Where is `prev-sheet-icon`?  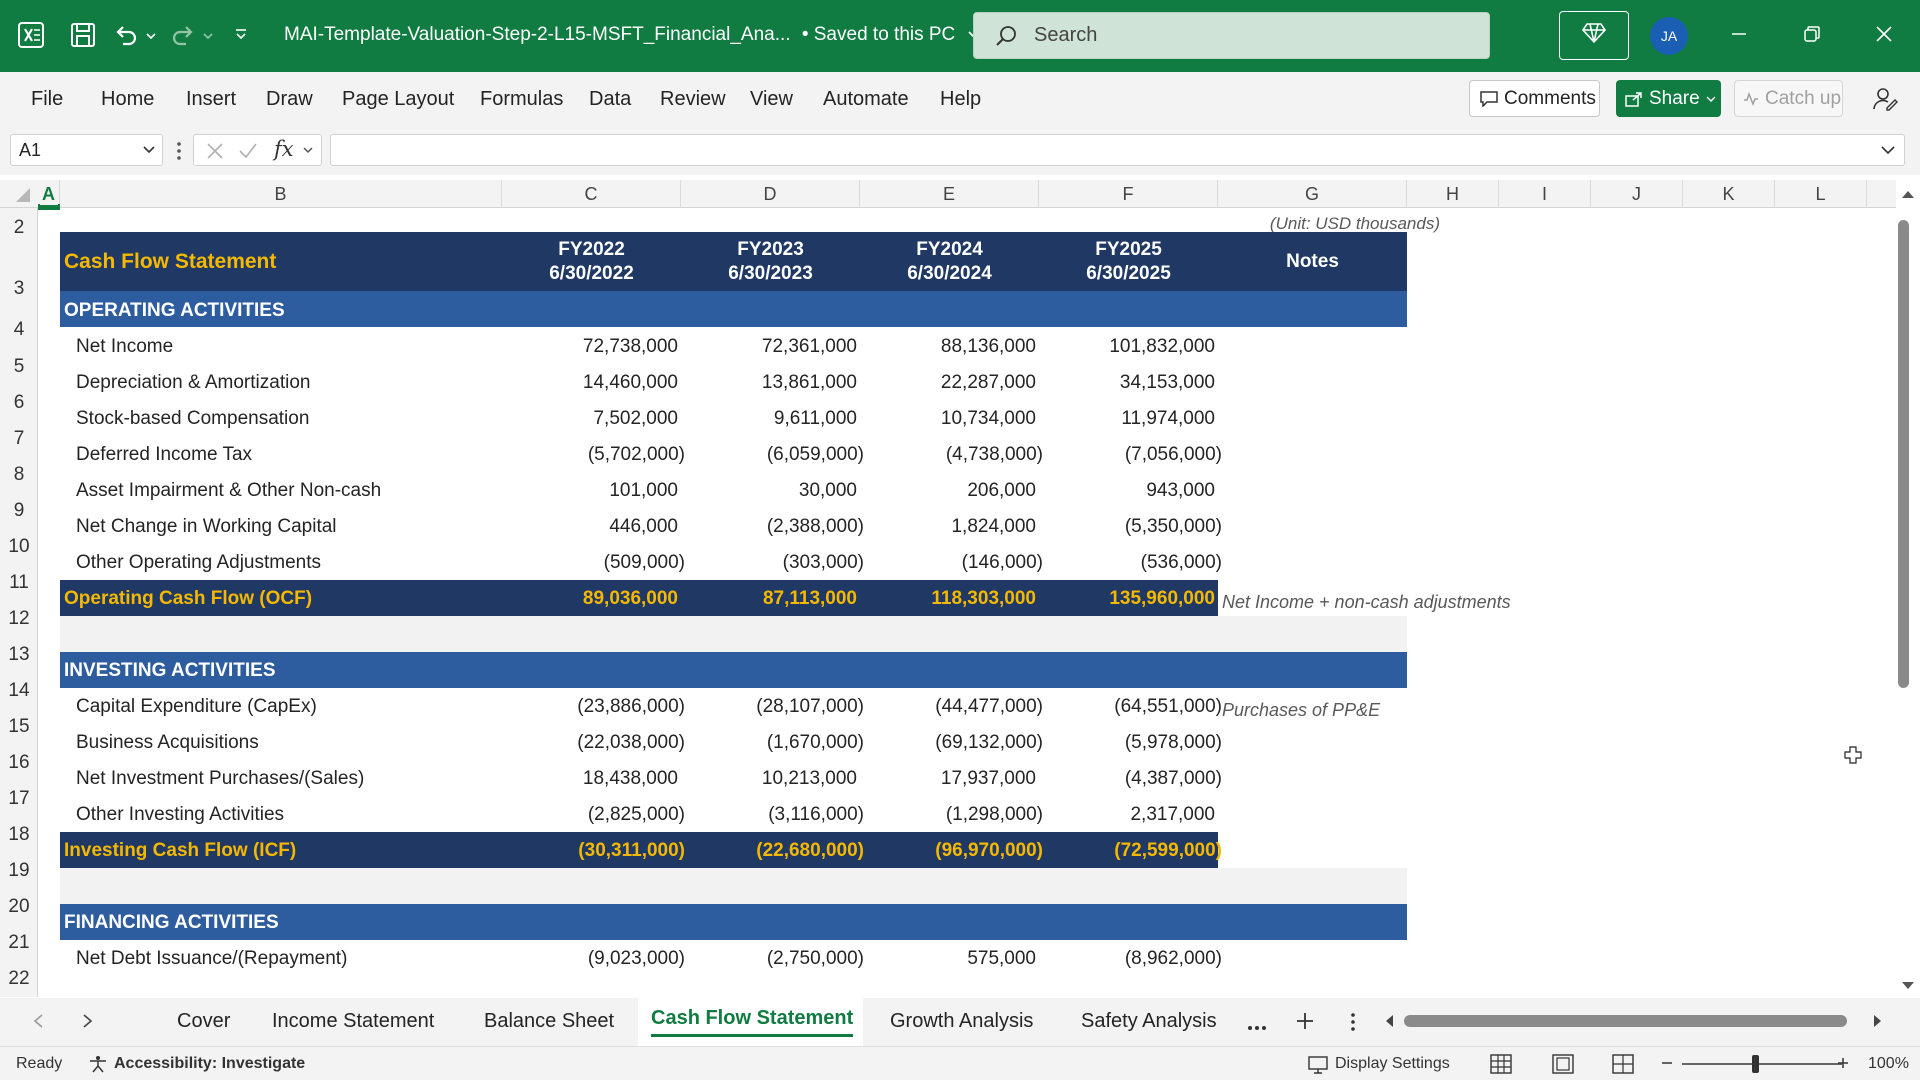 prev-sheet-icon is located at coordinates (38, 1023).